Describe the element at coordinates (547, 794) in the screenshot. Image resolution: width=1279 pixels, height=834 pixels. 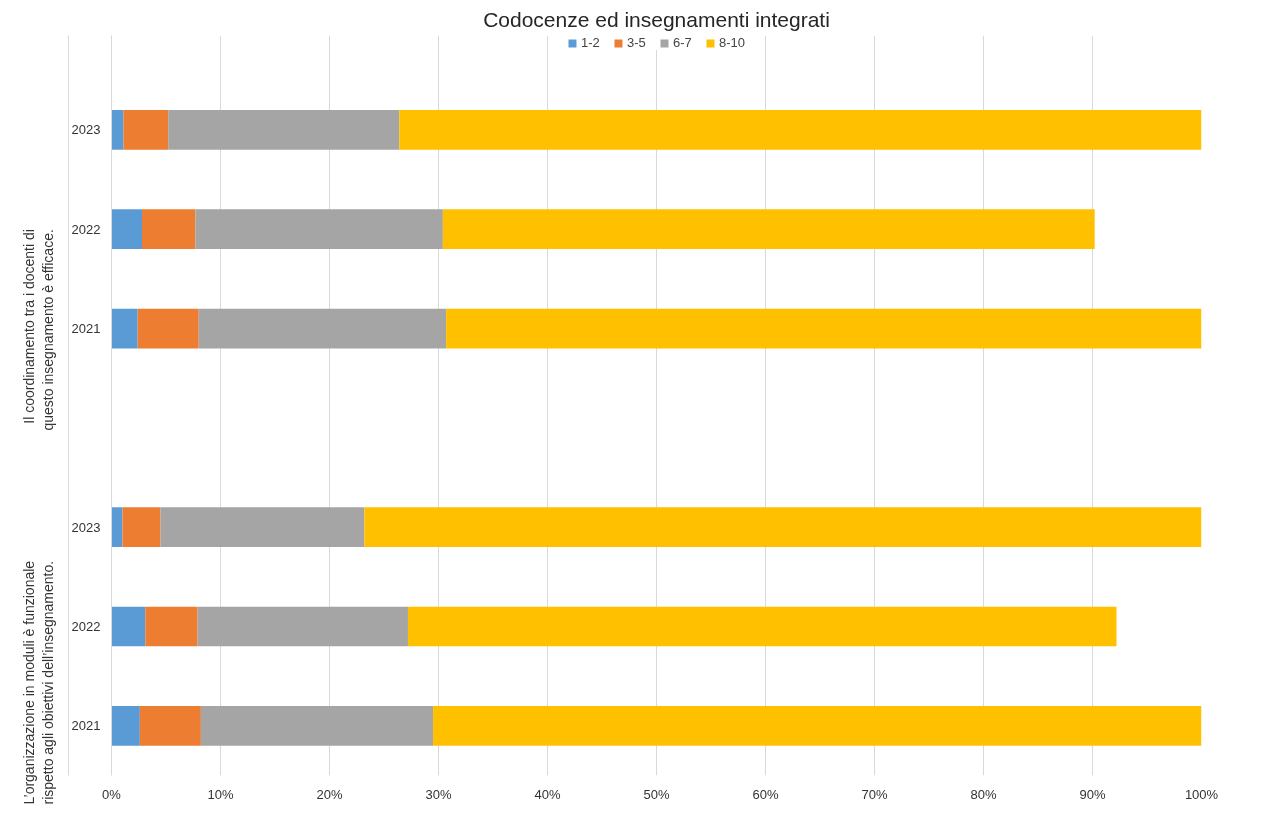
I see `x-tick-label: 40%` at that location.